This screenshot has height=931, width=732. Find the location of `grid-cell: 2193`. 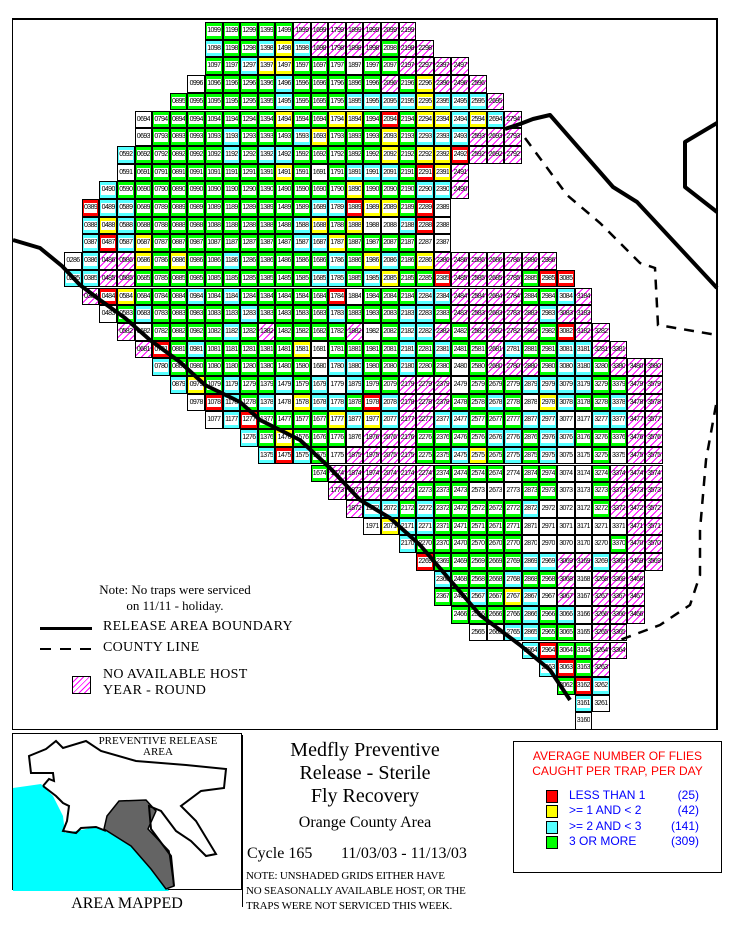

grid-cell: 2193 is located at coordinates (407, 137).